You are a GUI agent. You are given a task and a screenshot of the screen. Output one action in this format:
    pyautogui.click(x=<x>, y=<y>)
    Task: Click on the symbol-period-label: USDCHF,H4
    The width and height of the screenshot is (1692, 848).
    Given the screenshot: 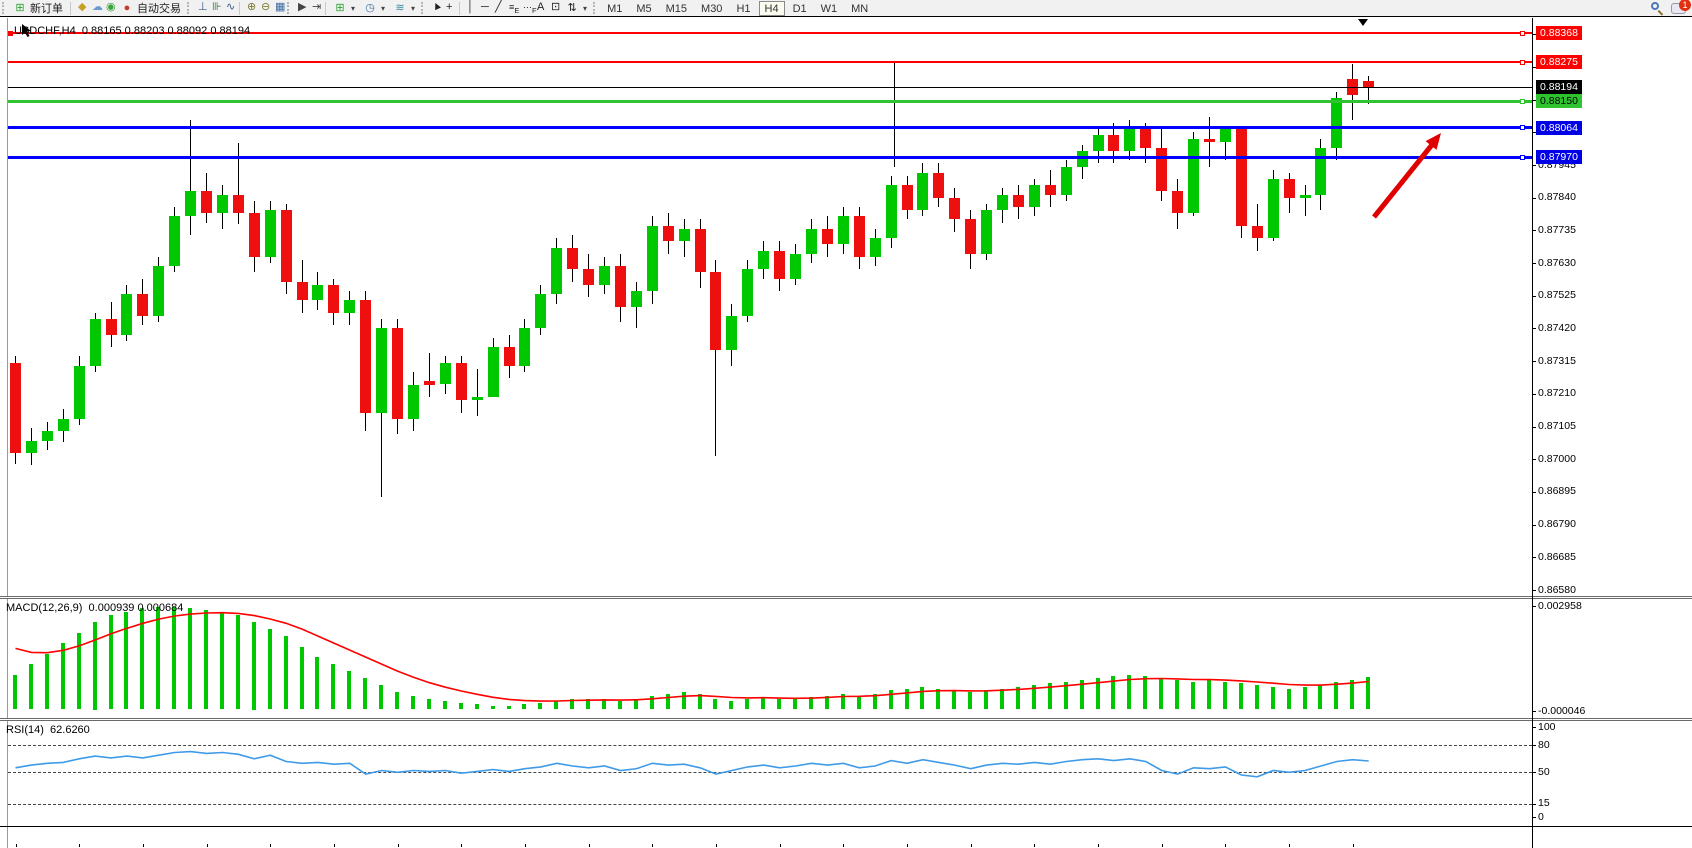 What is the action you would take?
    pyautogui.click(x=45, y=31)
    